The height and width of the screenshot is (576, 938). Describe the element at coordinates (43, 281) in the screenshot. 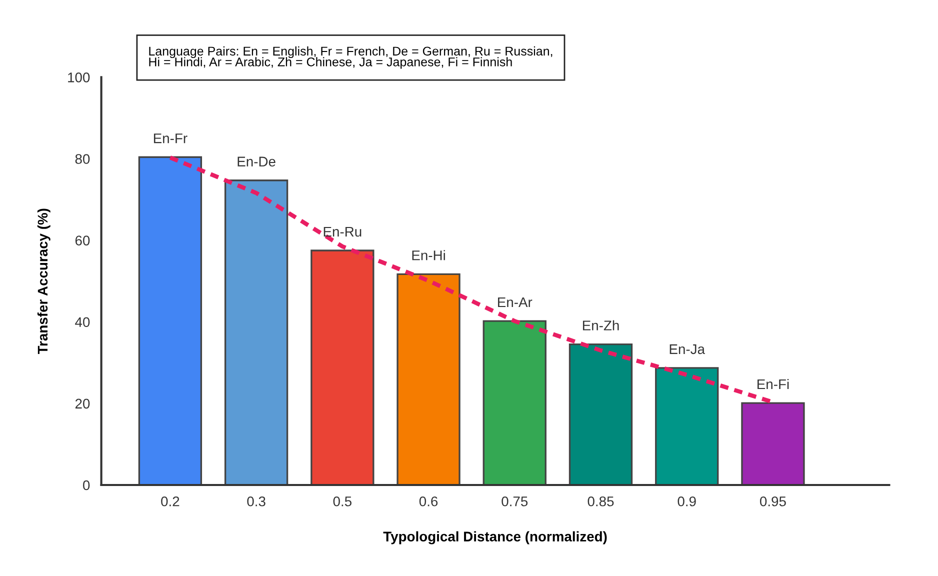

I see `y-axis-title: Transfer Accuracy (%)` at that location.